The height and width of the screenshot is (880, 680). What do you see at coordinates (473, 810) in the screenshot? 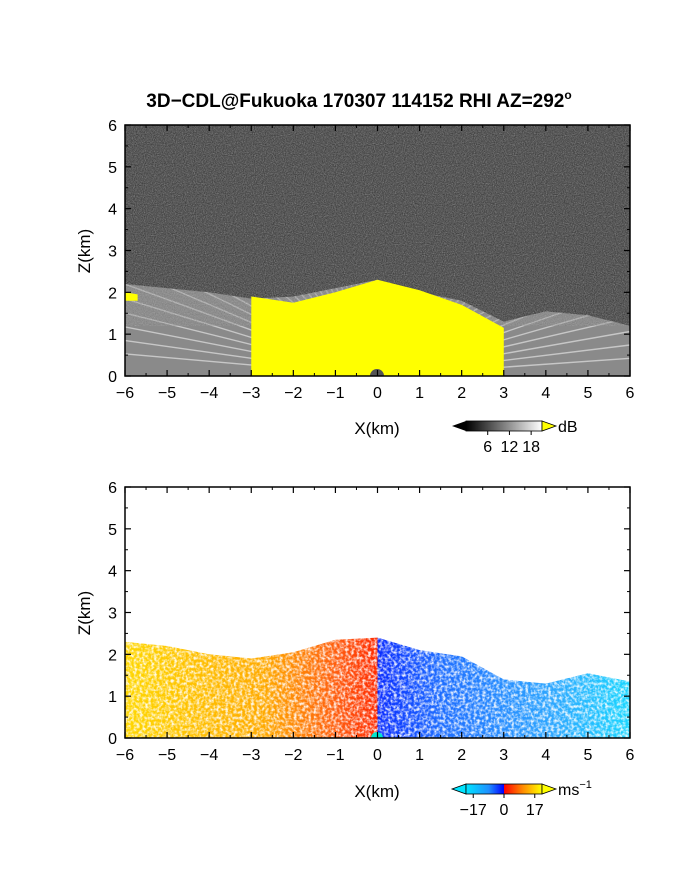
I see `colorbar-tick-label: −17` at bounding box center [473, 810].